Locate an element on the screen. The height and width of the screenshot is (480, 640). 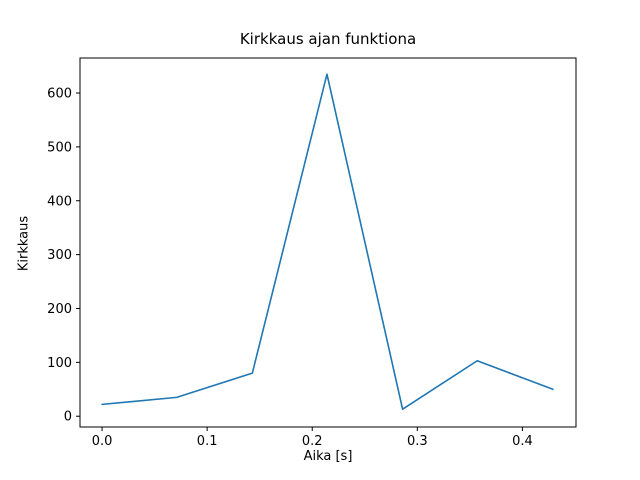
x-tick-label: 0.1 is located at coordinates (207, 441).